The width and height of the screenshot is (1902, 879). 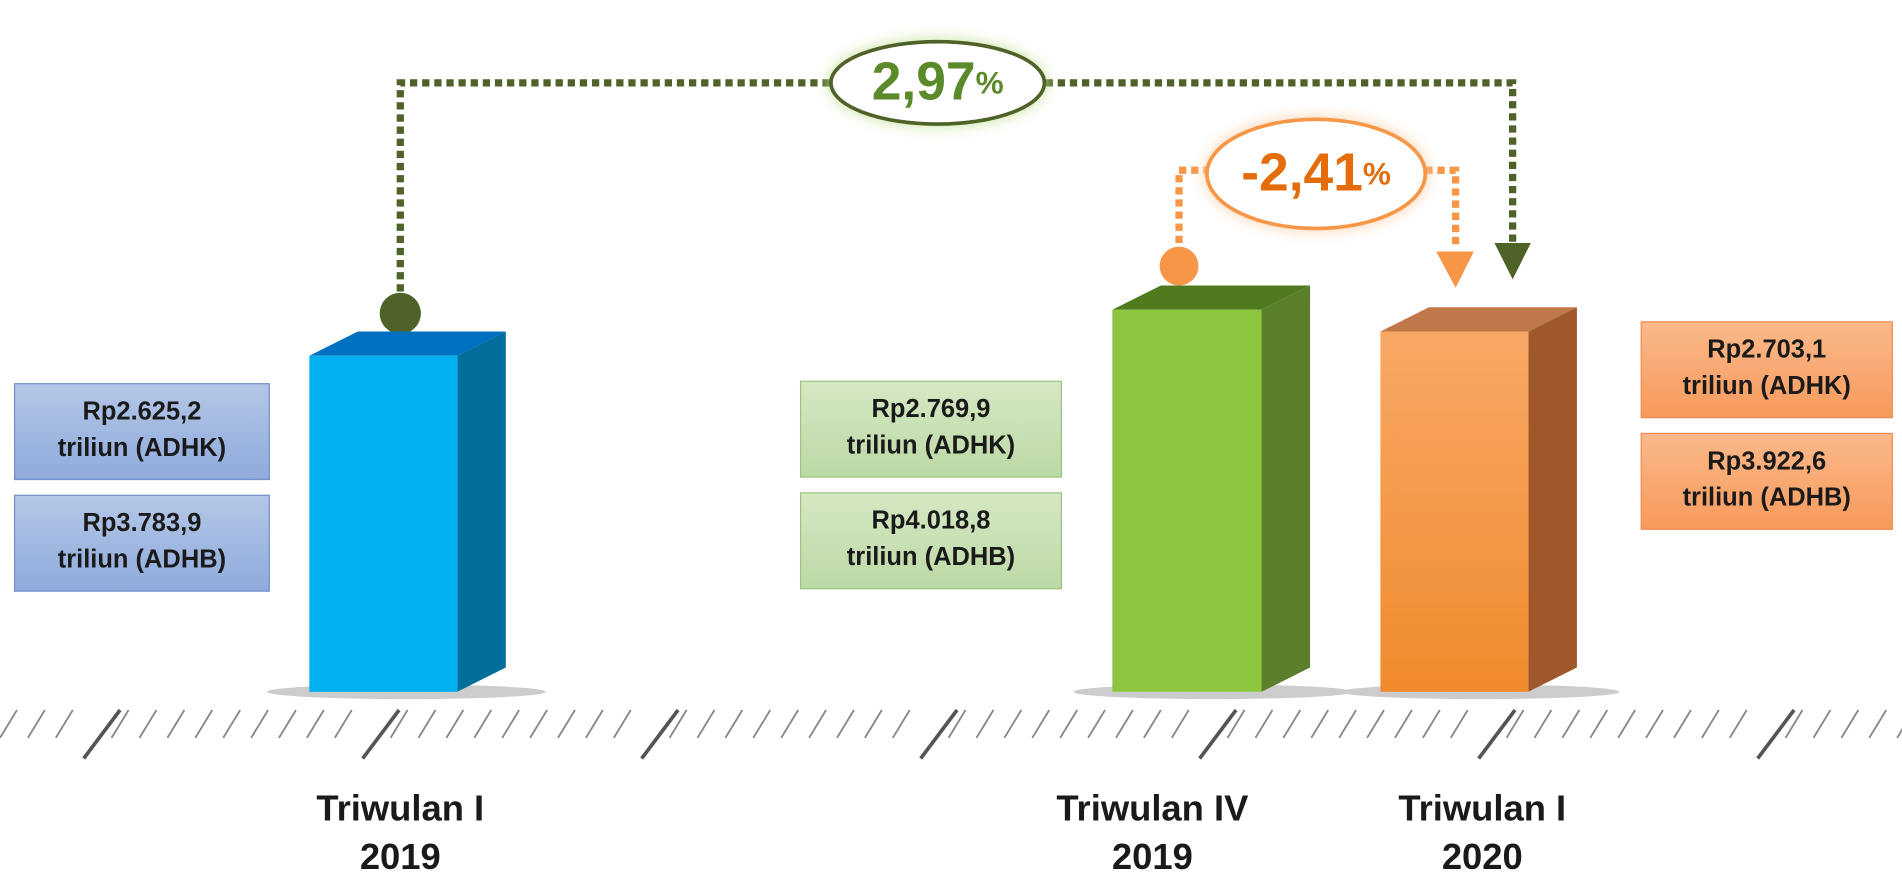 What do you see at coordinates (1766, 461) in the screenshot?
I see `value-text: Rp3.922,6` at bounding box center [1766, 461].